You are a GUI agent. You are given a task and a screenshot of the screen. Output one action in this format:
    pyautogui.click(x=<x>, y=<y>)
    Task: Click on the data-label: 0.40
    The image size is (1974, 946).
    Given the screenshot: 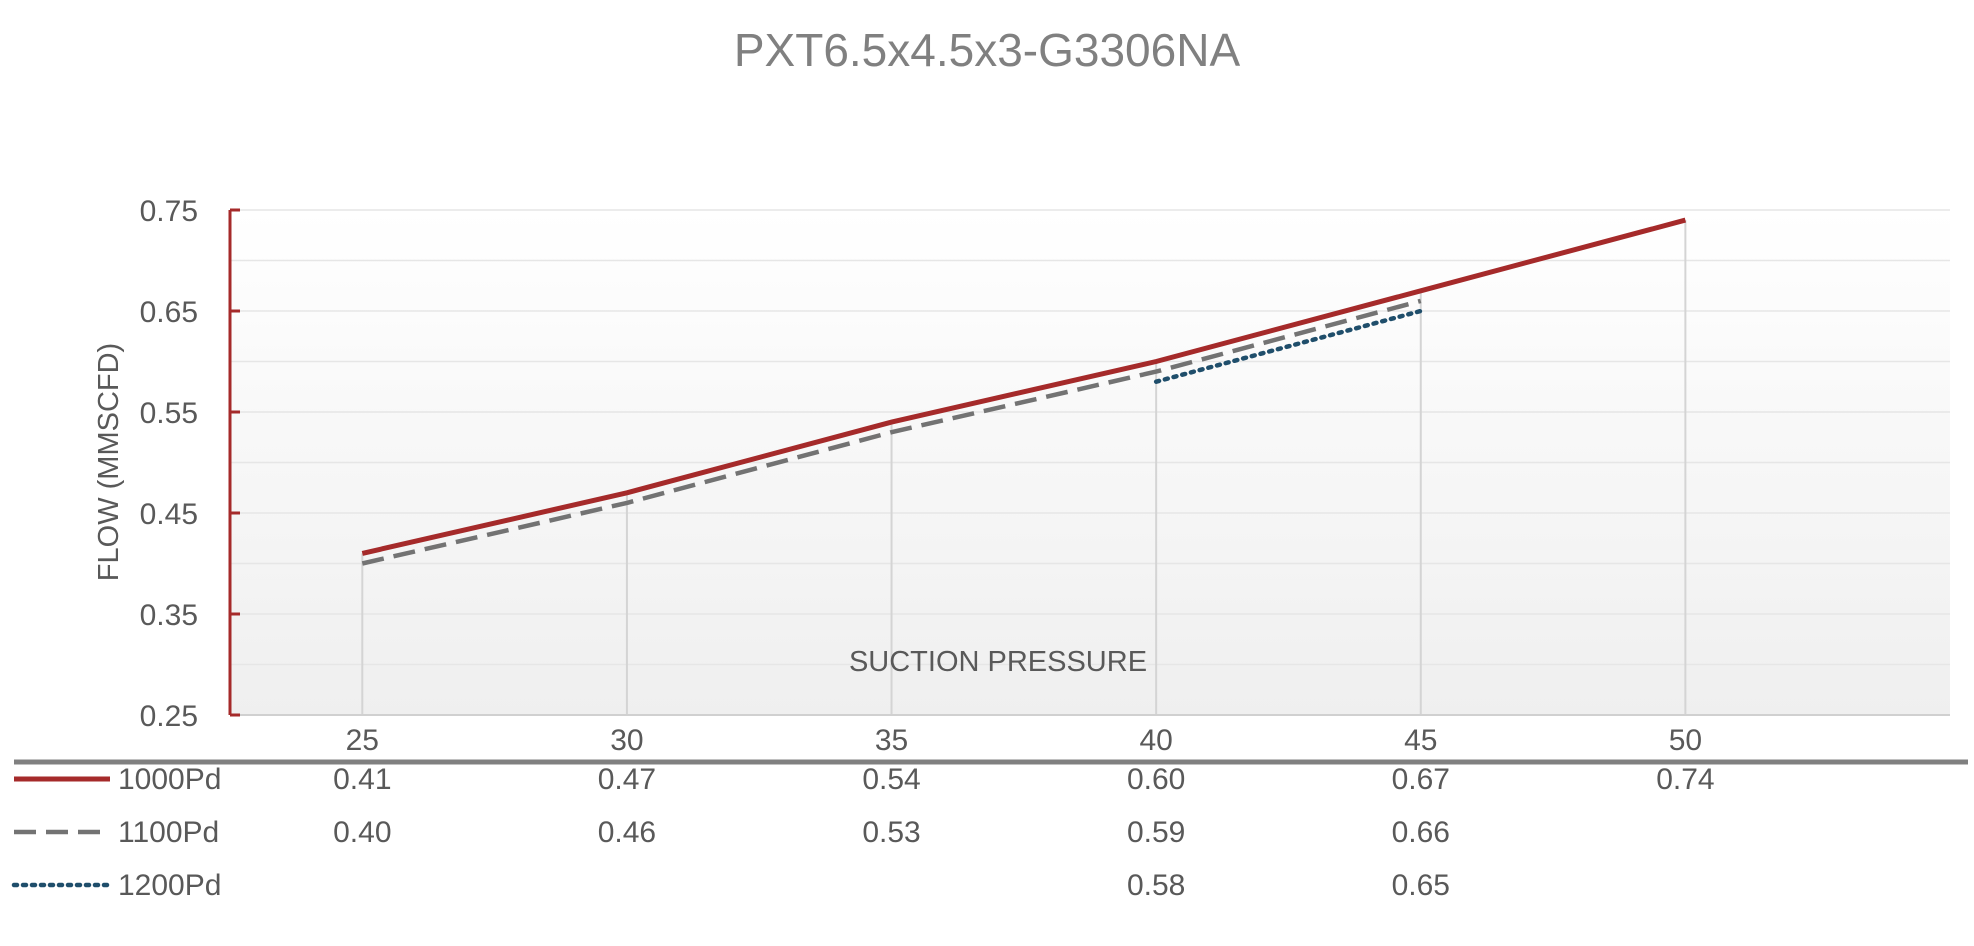 What is the action you would take?
    pyautogui.click(x=362, y=832)
    